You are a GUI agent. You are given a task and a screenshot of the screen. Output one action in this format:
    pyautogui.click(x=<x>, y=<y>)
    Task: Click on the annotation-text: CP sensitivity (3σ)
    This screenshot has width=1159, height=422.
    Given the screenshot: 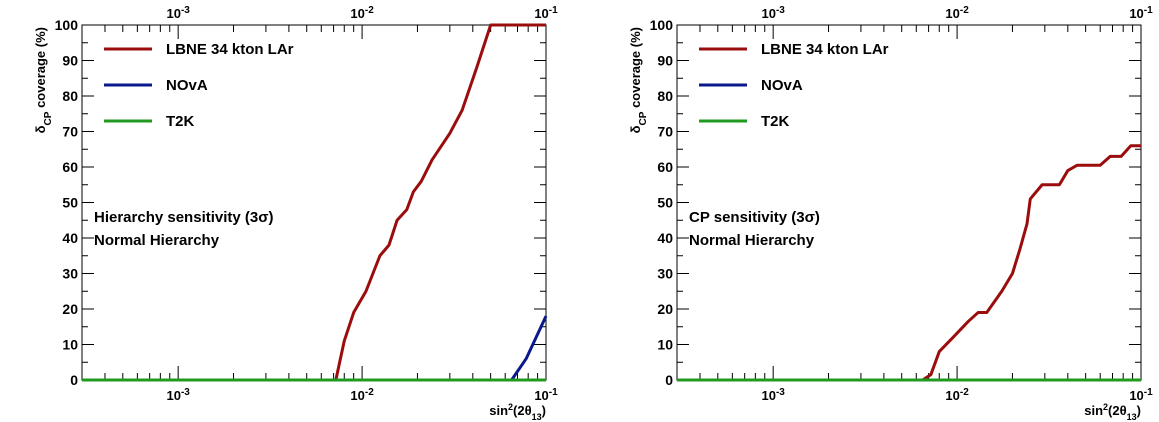 What is the action you would take?
    pyautogui.click(x=754, y=217)
    